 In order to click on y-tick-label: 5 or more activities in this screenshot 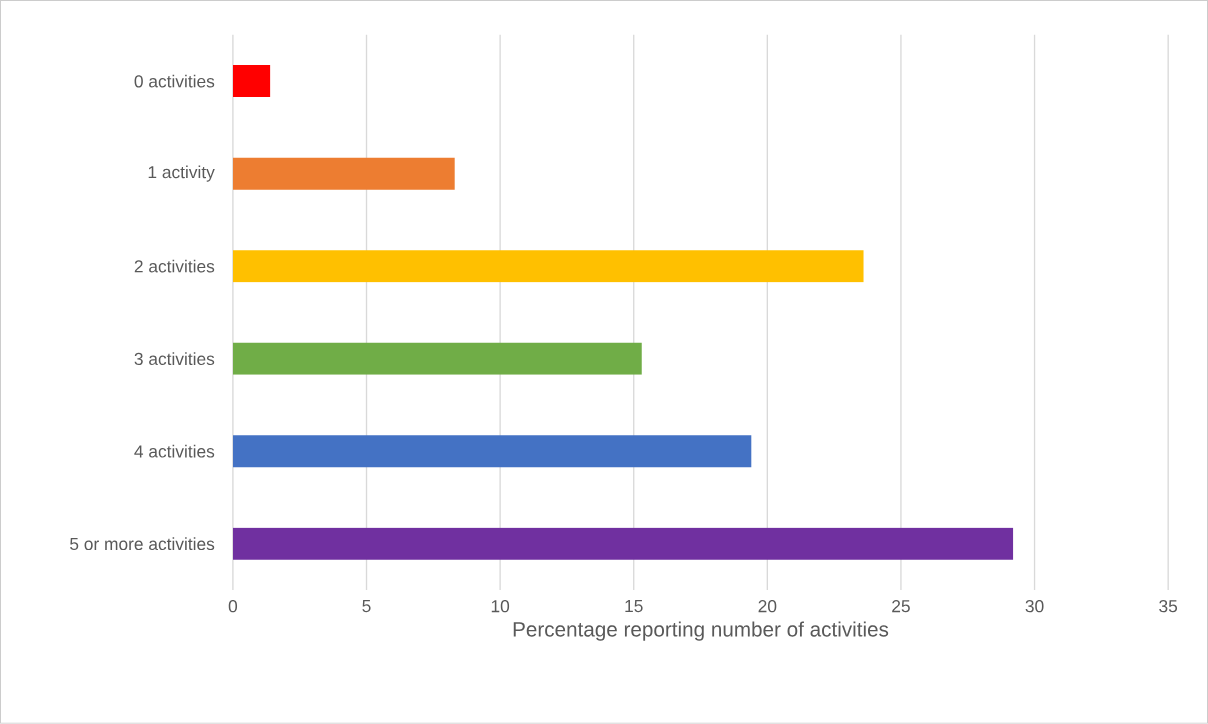, I will do `click(142, 544)`.